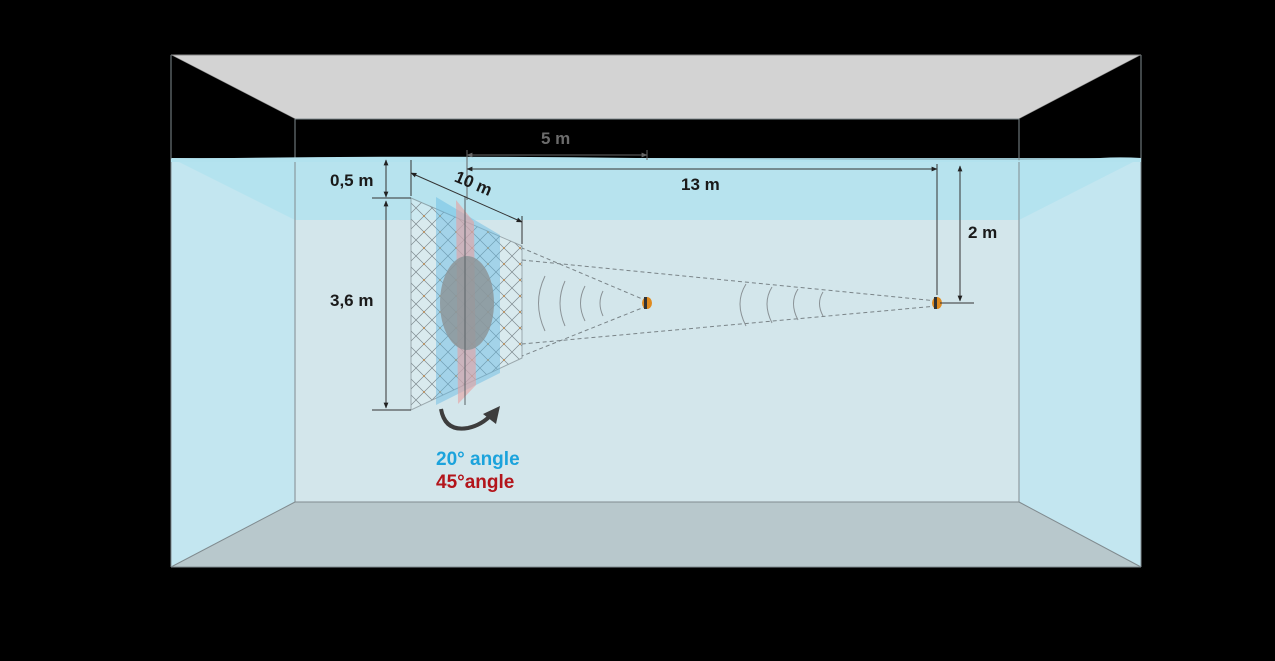 This screenshot has height=661, width=1275. Describe the element at coordinates (233, 362) in the screenshot. I see `tank-left-wall-water` at that location.